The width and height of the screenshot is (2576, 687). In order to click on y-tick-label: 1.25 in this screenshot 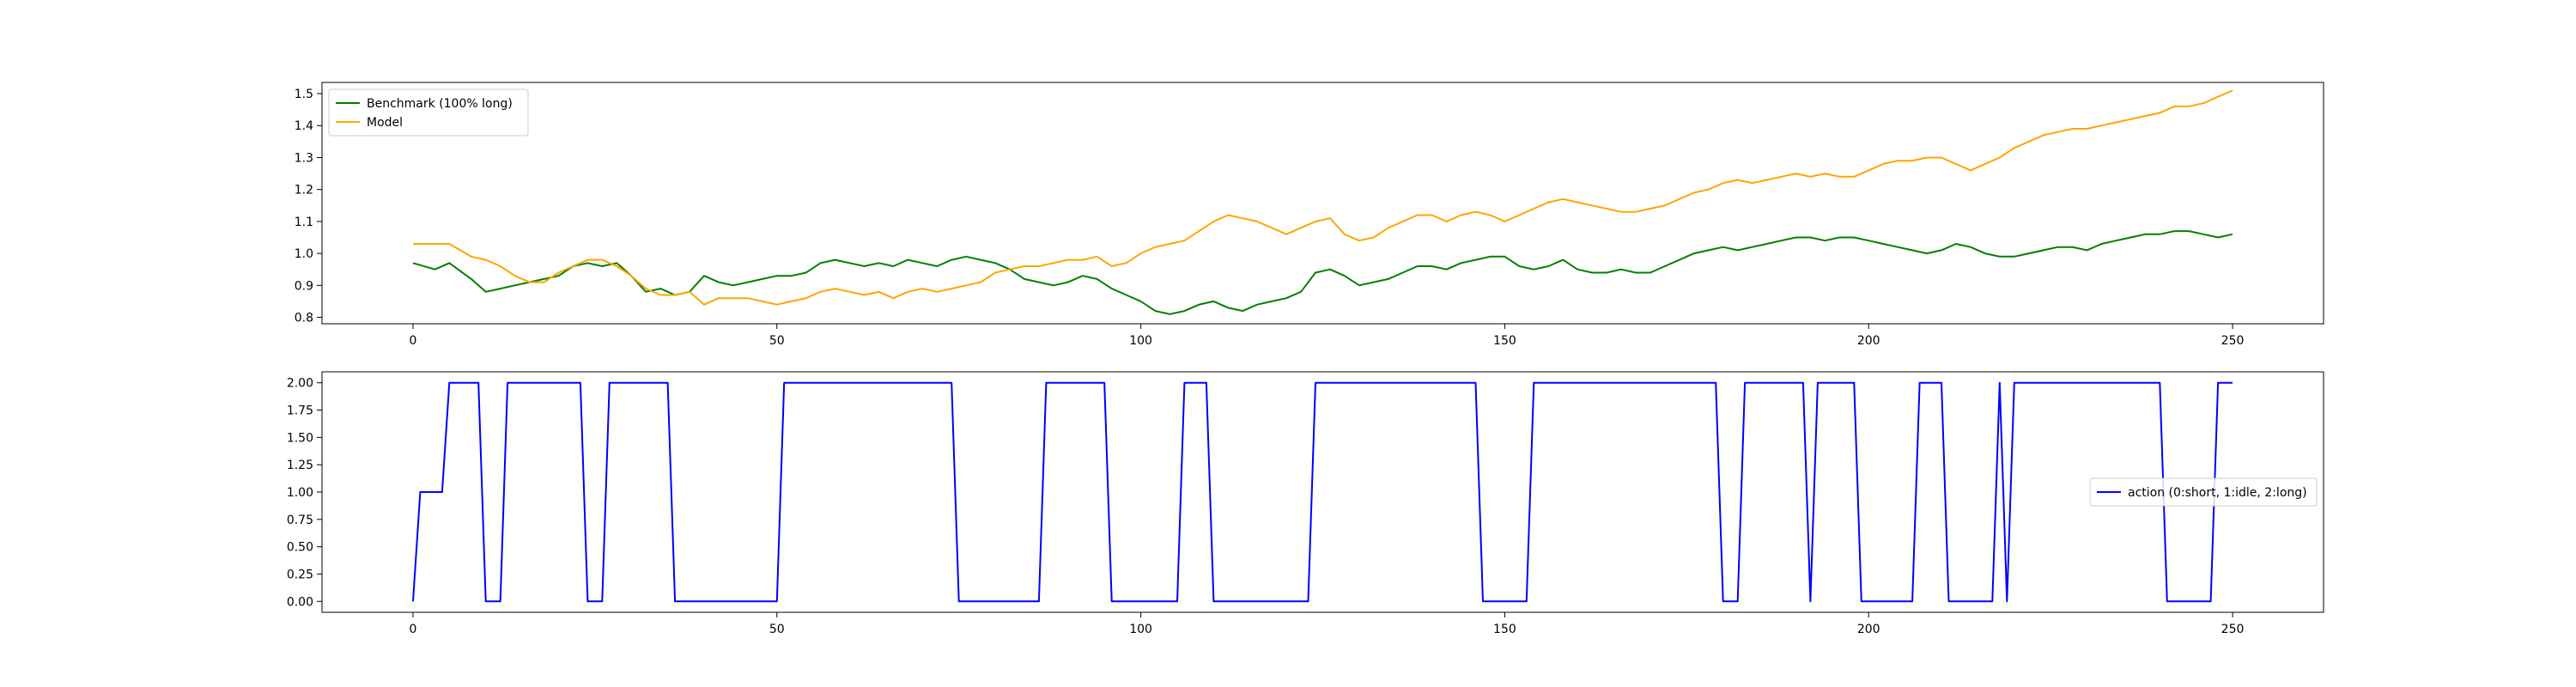, I will do `click(300, 465)`.